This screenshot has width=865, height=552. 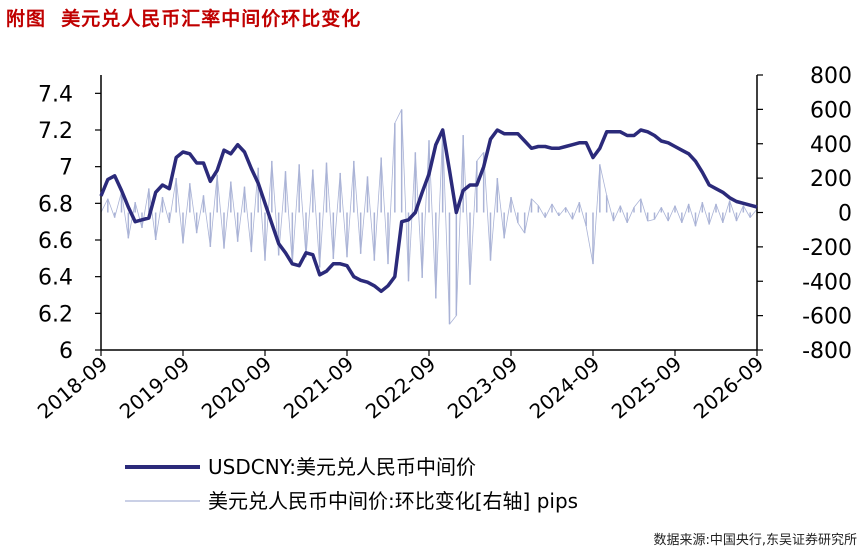 I want to click on y-right-tick-label: -600, so click(x=827, y=317).